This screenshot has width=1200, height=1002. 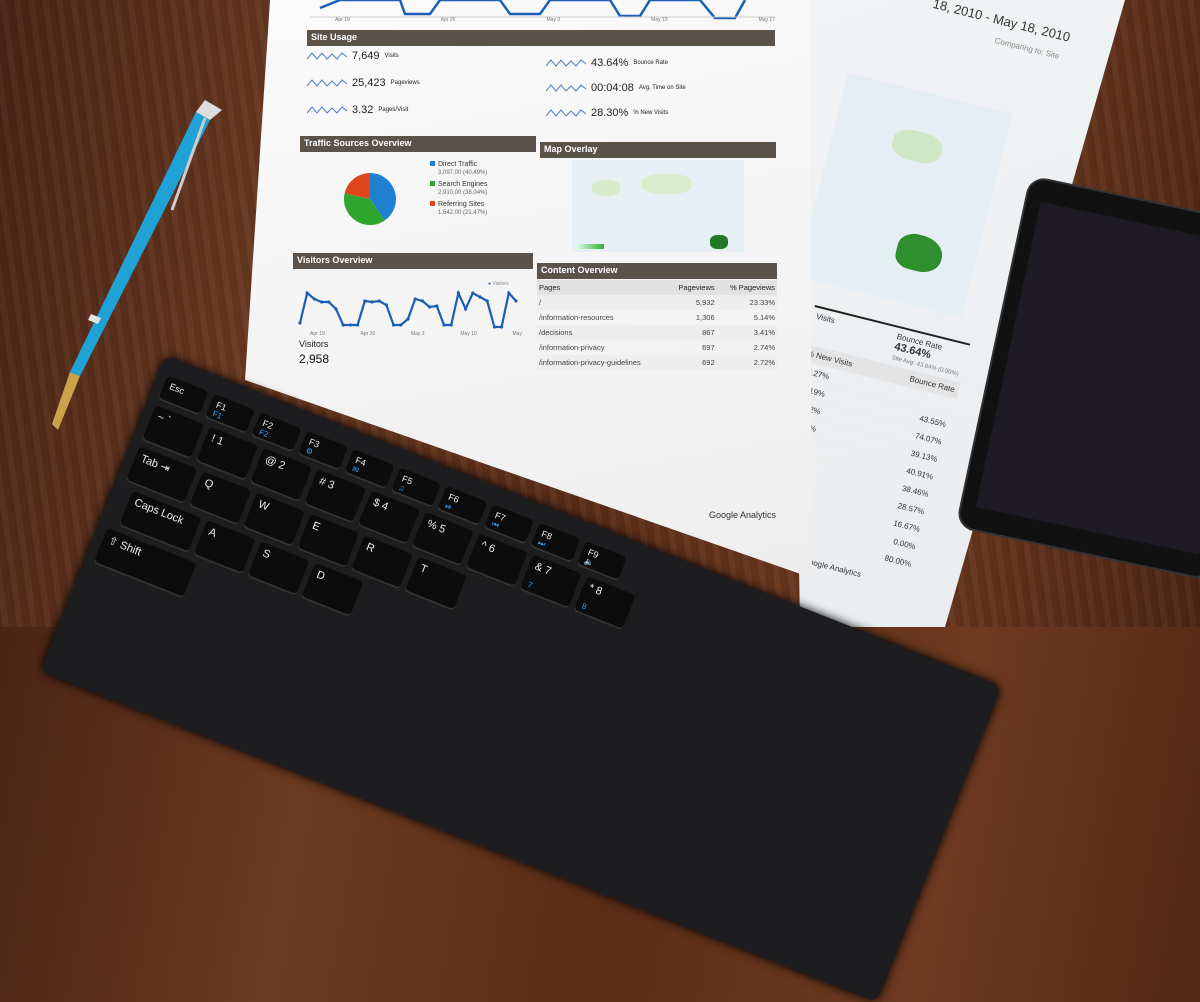 I want to click on site-usage-stat: 00:04:08 Avg. Time on Site, so click(x=616, y=88).